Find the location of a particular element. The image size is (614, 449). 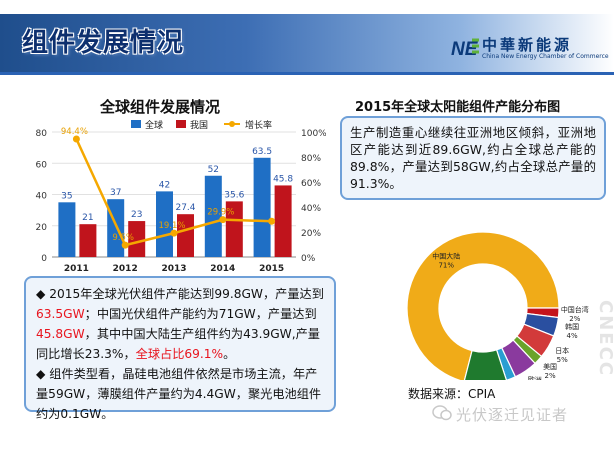

wechat-icon is located at coordinates (442, 413).